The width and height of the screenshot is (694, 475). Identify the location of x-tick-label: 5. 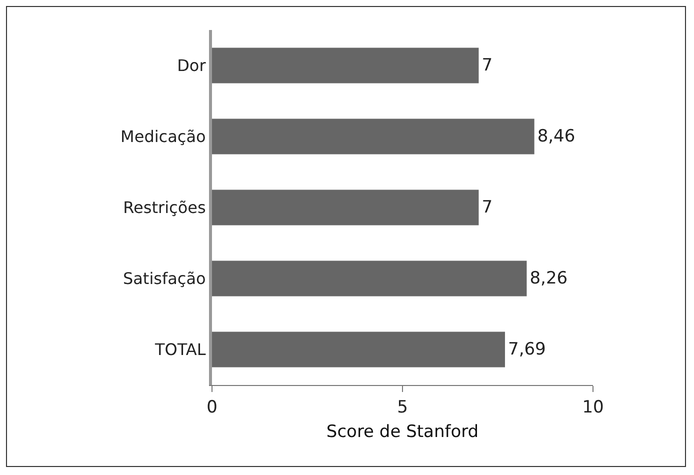
(402, 407).